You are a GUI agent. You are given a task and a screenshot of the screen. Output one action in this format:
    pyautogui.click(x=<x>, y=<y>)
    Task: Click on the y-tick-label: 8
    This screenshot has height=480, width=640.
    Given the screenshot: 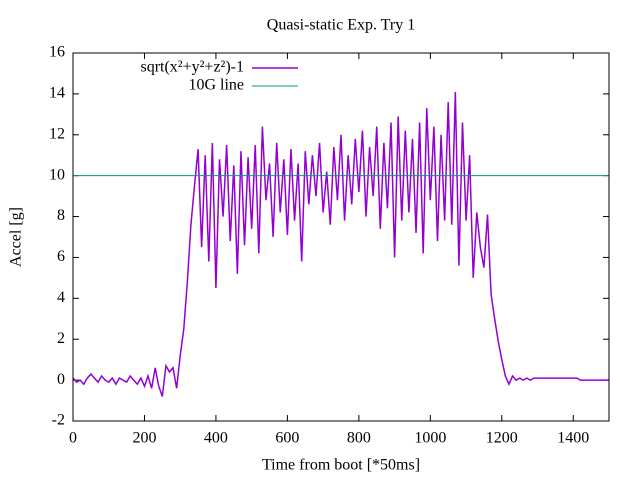 What is the action you would take?
    pyautogui.click(x=61, y=215)
    